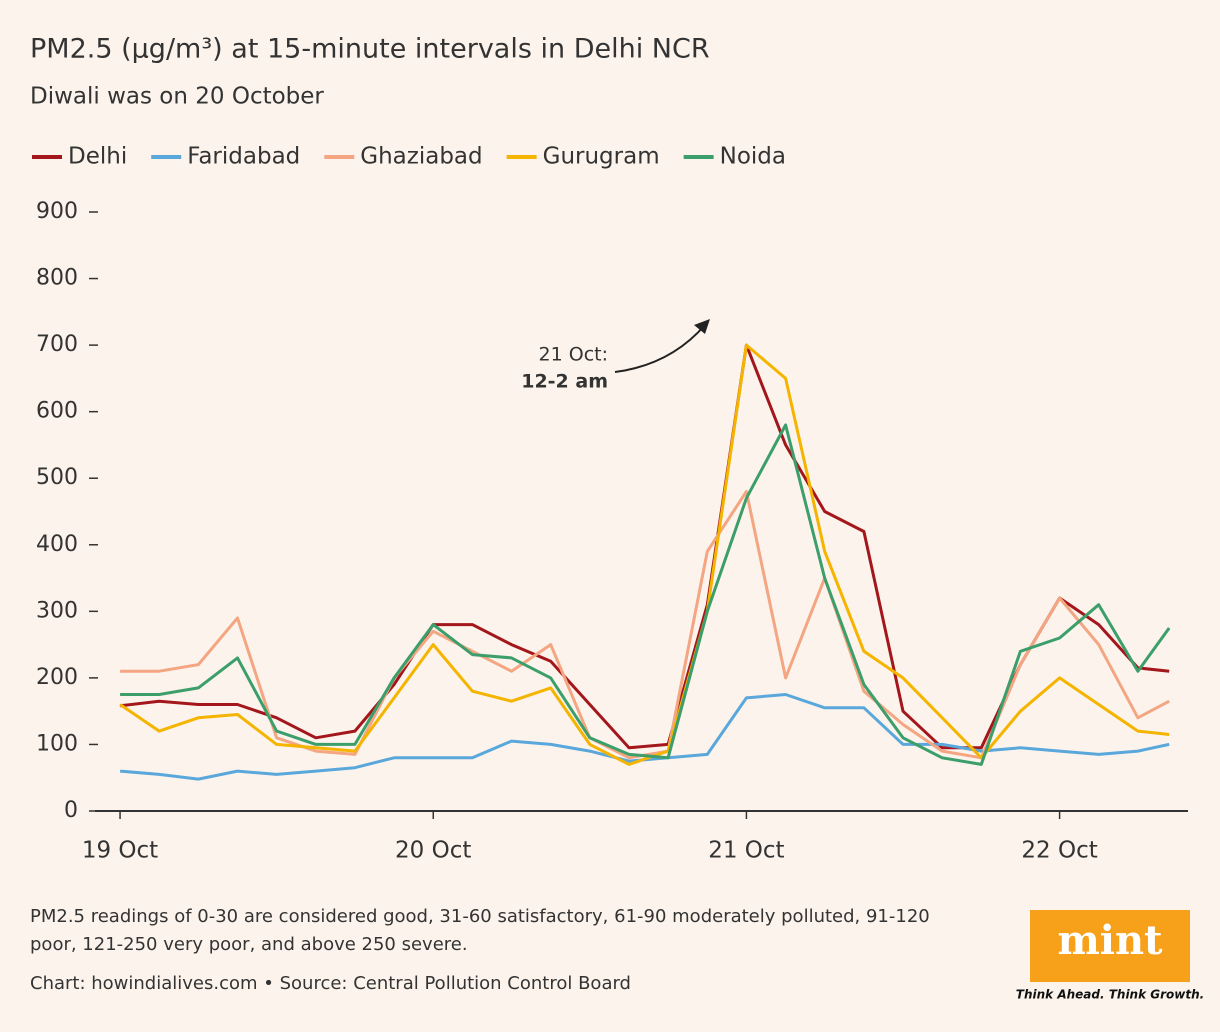 The image size is (1220, 1032). Describe the element at coordinates (57, 344) in the screenshot. I see `y-tick-label: 700` at that location.